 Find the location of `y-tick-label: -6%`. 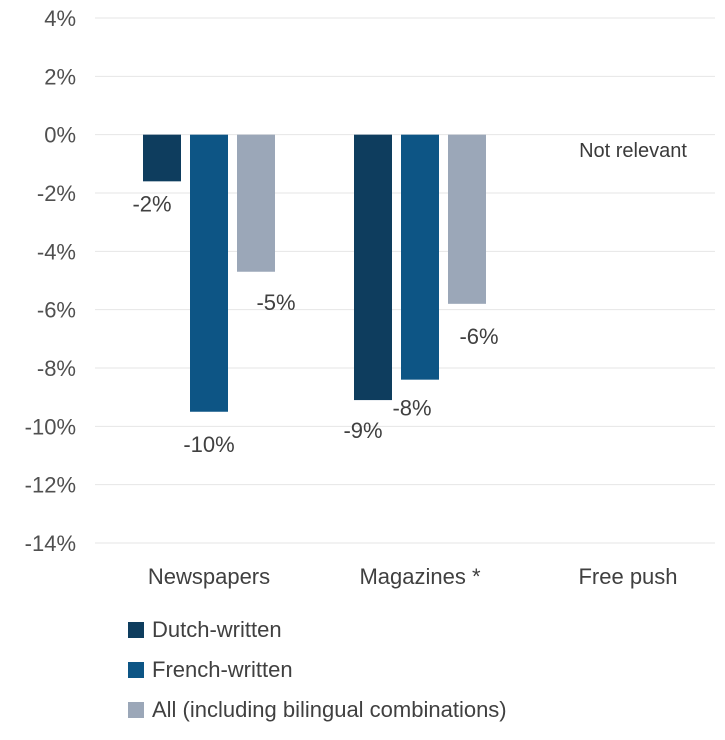

y-tick-label: -6% is located at coordinates (56, 310).